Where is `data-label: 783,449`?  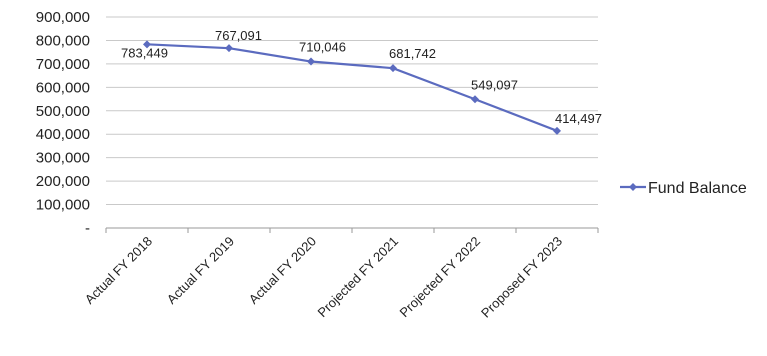
data-label: 783,449 is located at coordinates (144, 52).